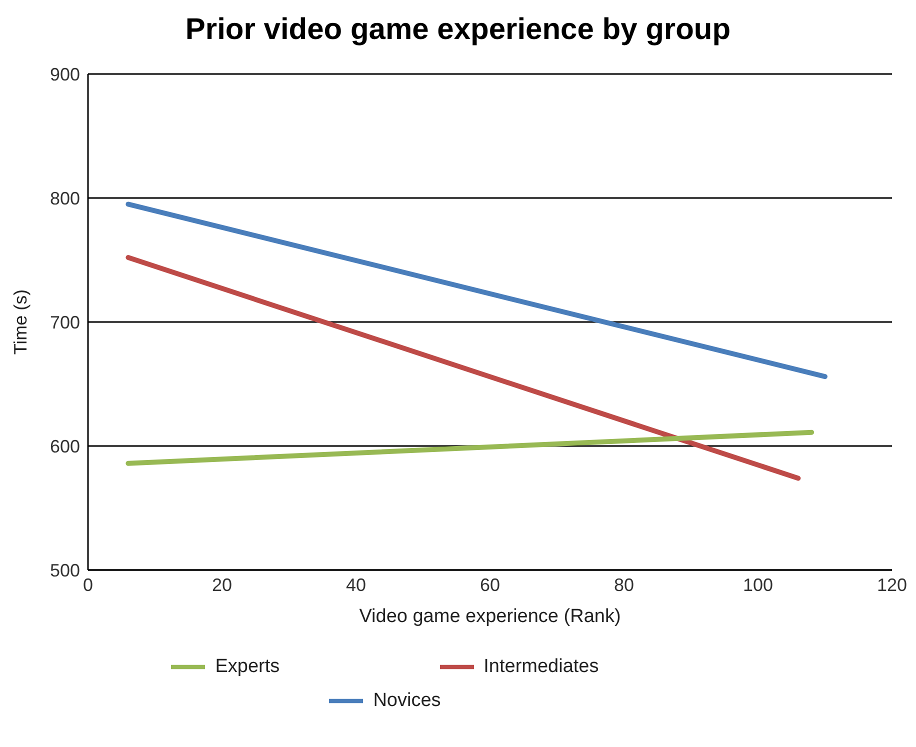 Image resolution: width=916 pixels, height=747 pixels. Describe the element at coordinates (222, 584) in the screenshot. I see `x-tick-label: 20` at that location.